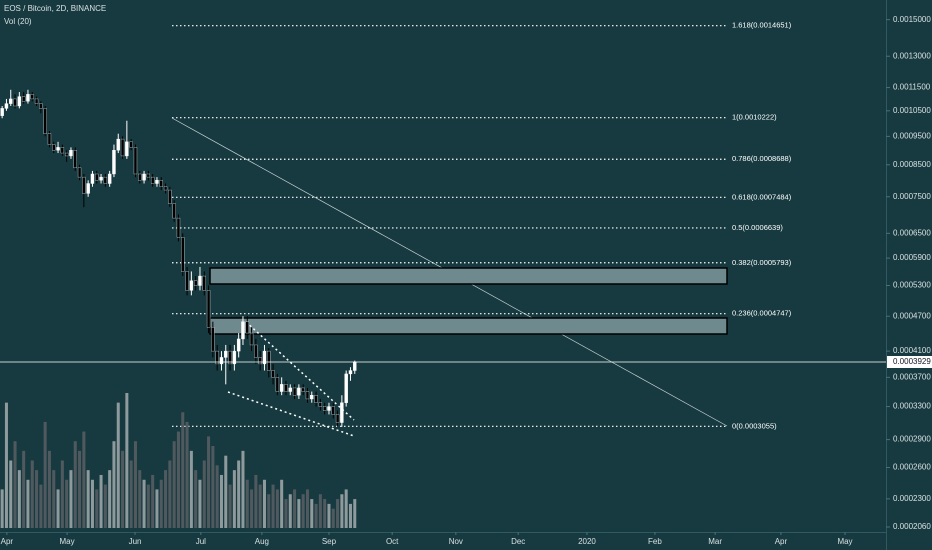 This screenshot has width=932, height=550. Describe the element at coordinates (135, 541) in the screenshot. I see `x-tick-label: Jun` at that location.